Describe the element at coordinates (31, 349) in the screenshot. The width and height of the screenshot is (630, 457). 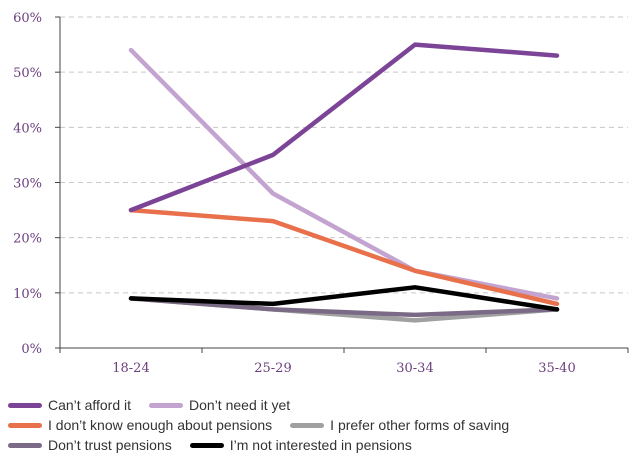
I see `y-tick-label: 0%` at that location.